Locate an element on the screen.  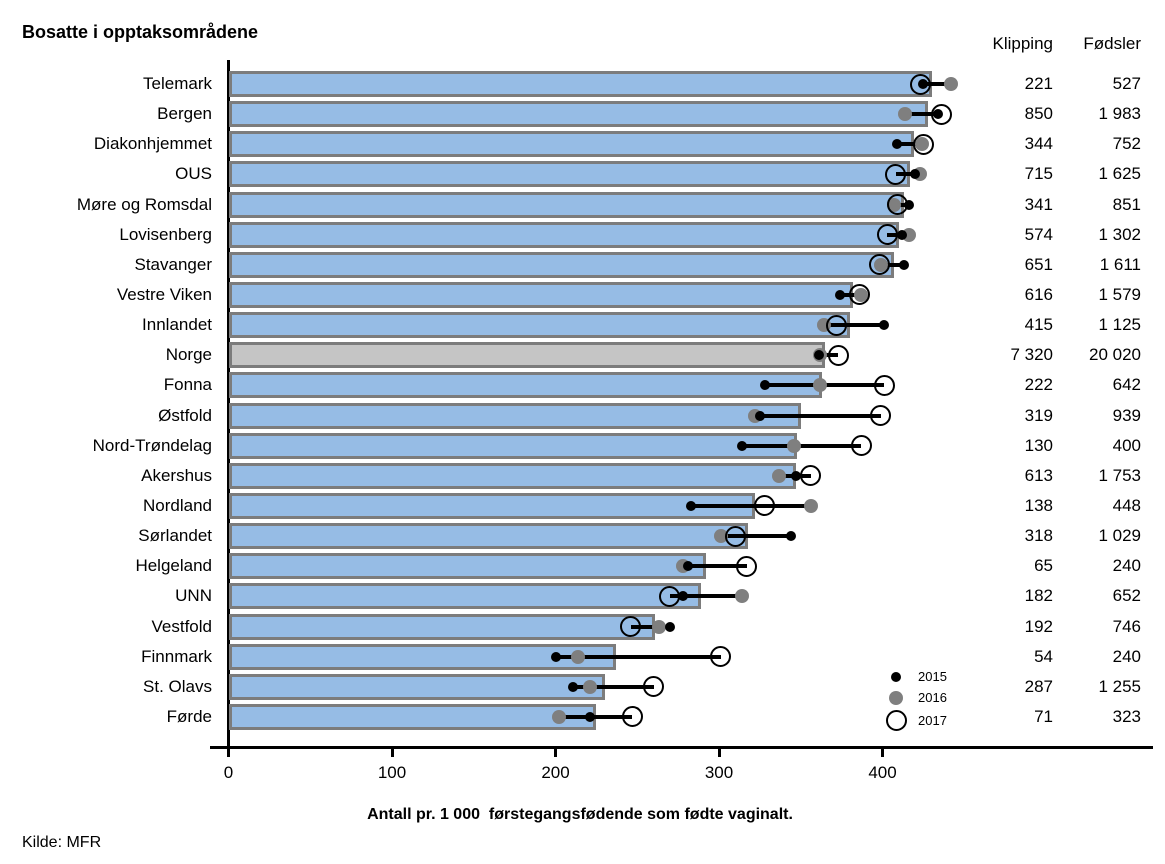
chart-title: Bosatte i opptaksområdene is located at coordinates (140, 32).